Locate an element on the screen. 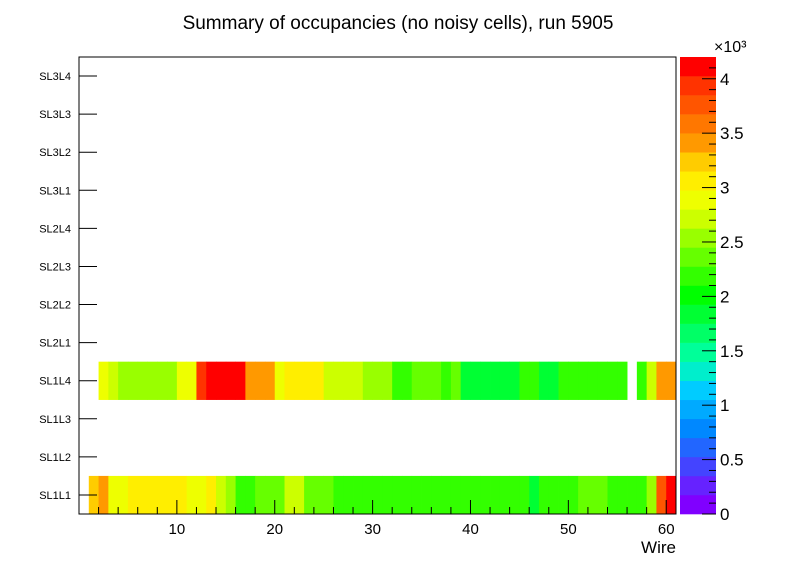 Image resolution: width=796 pixels, height=572 pixels. y-tick-label: SL1L1 is located at coordinates (55, 496).